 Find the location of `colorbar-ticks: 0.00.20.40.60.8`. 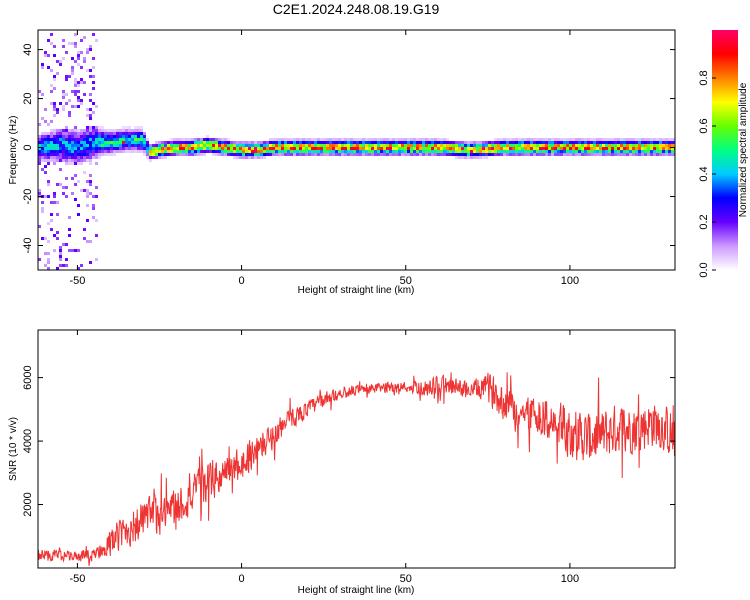

colorbar-ticks: 0.00.20.40.60.8 is located at coordinates (707, 174).